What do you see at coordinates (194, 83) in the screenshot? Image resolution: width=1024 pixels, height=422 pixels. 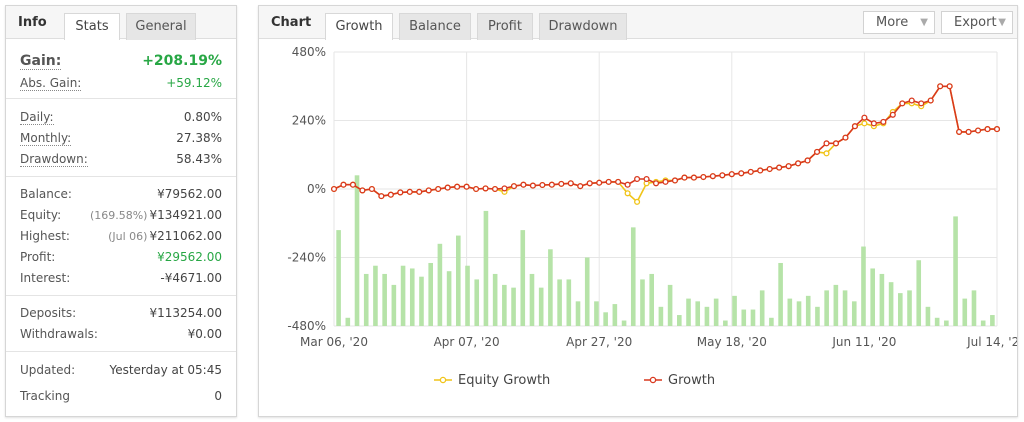 I see `abs-gain-value: +59.12%` at bounding box center [194, 83].